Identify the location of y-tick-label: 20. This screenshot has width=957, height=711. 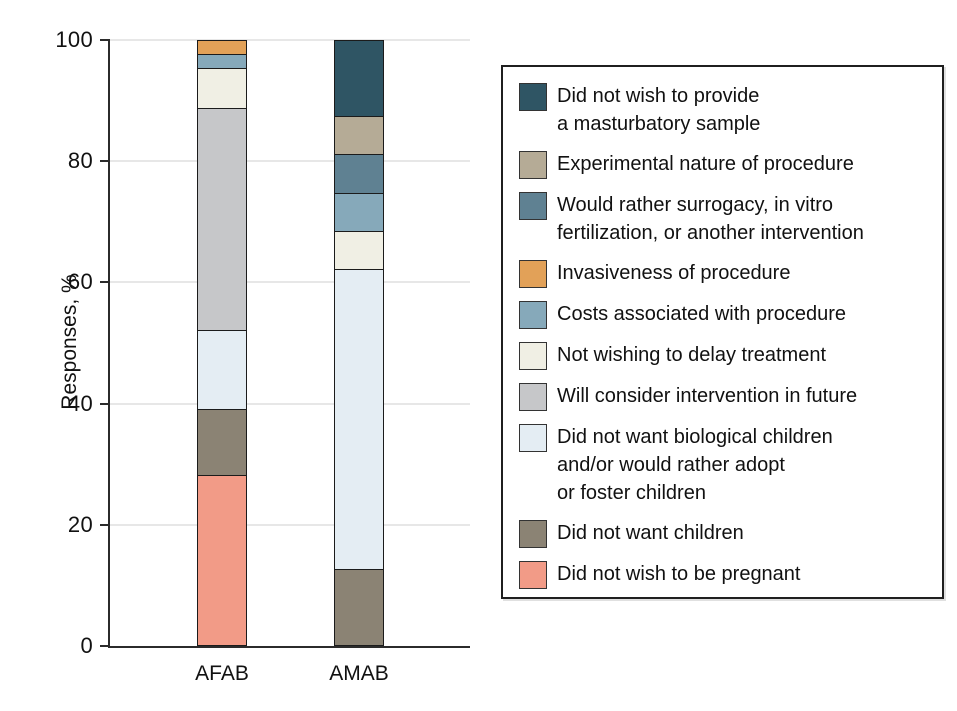
(80, 524).